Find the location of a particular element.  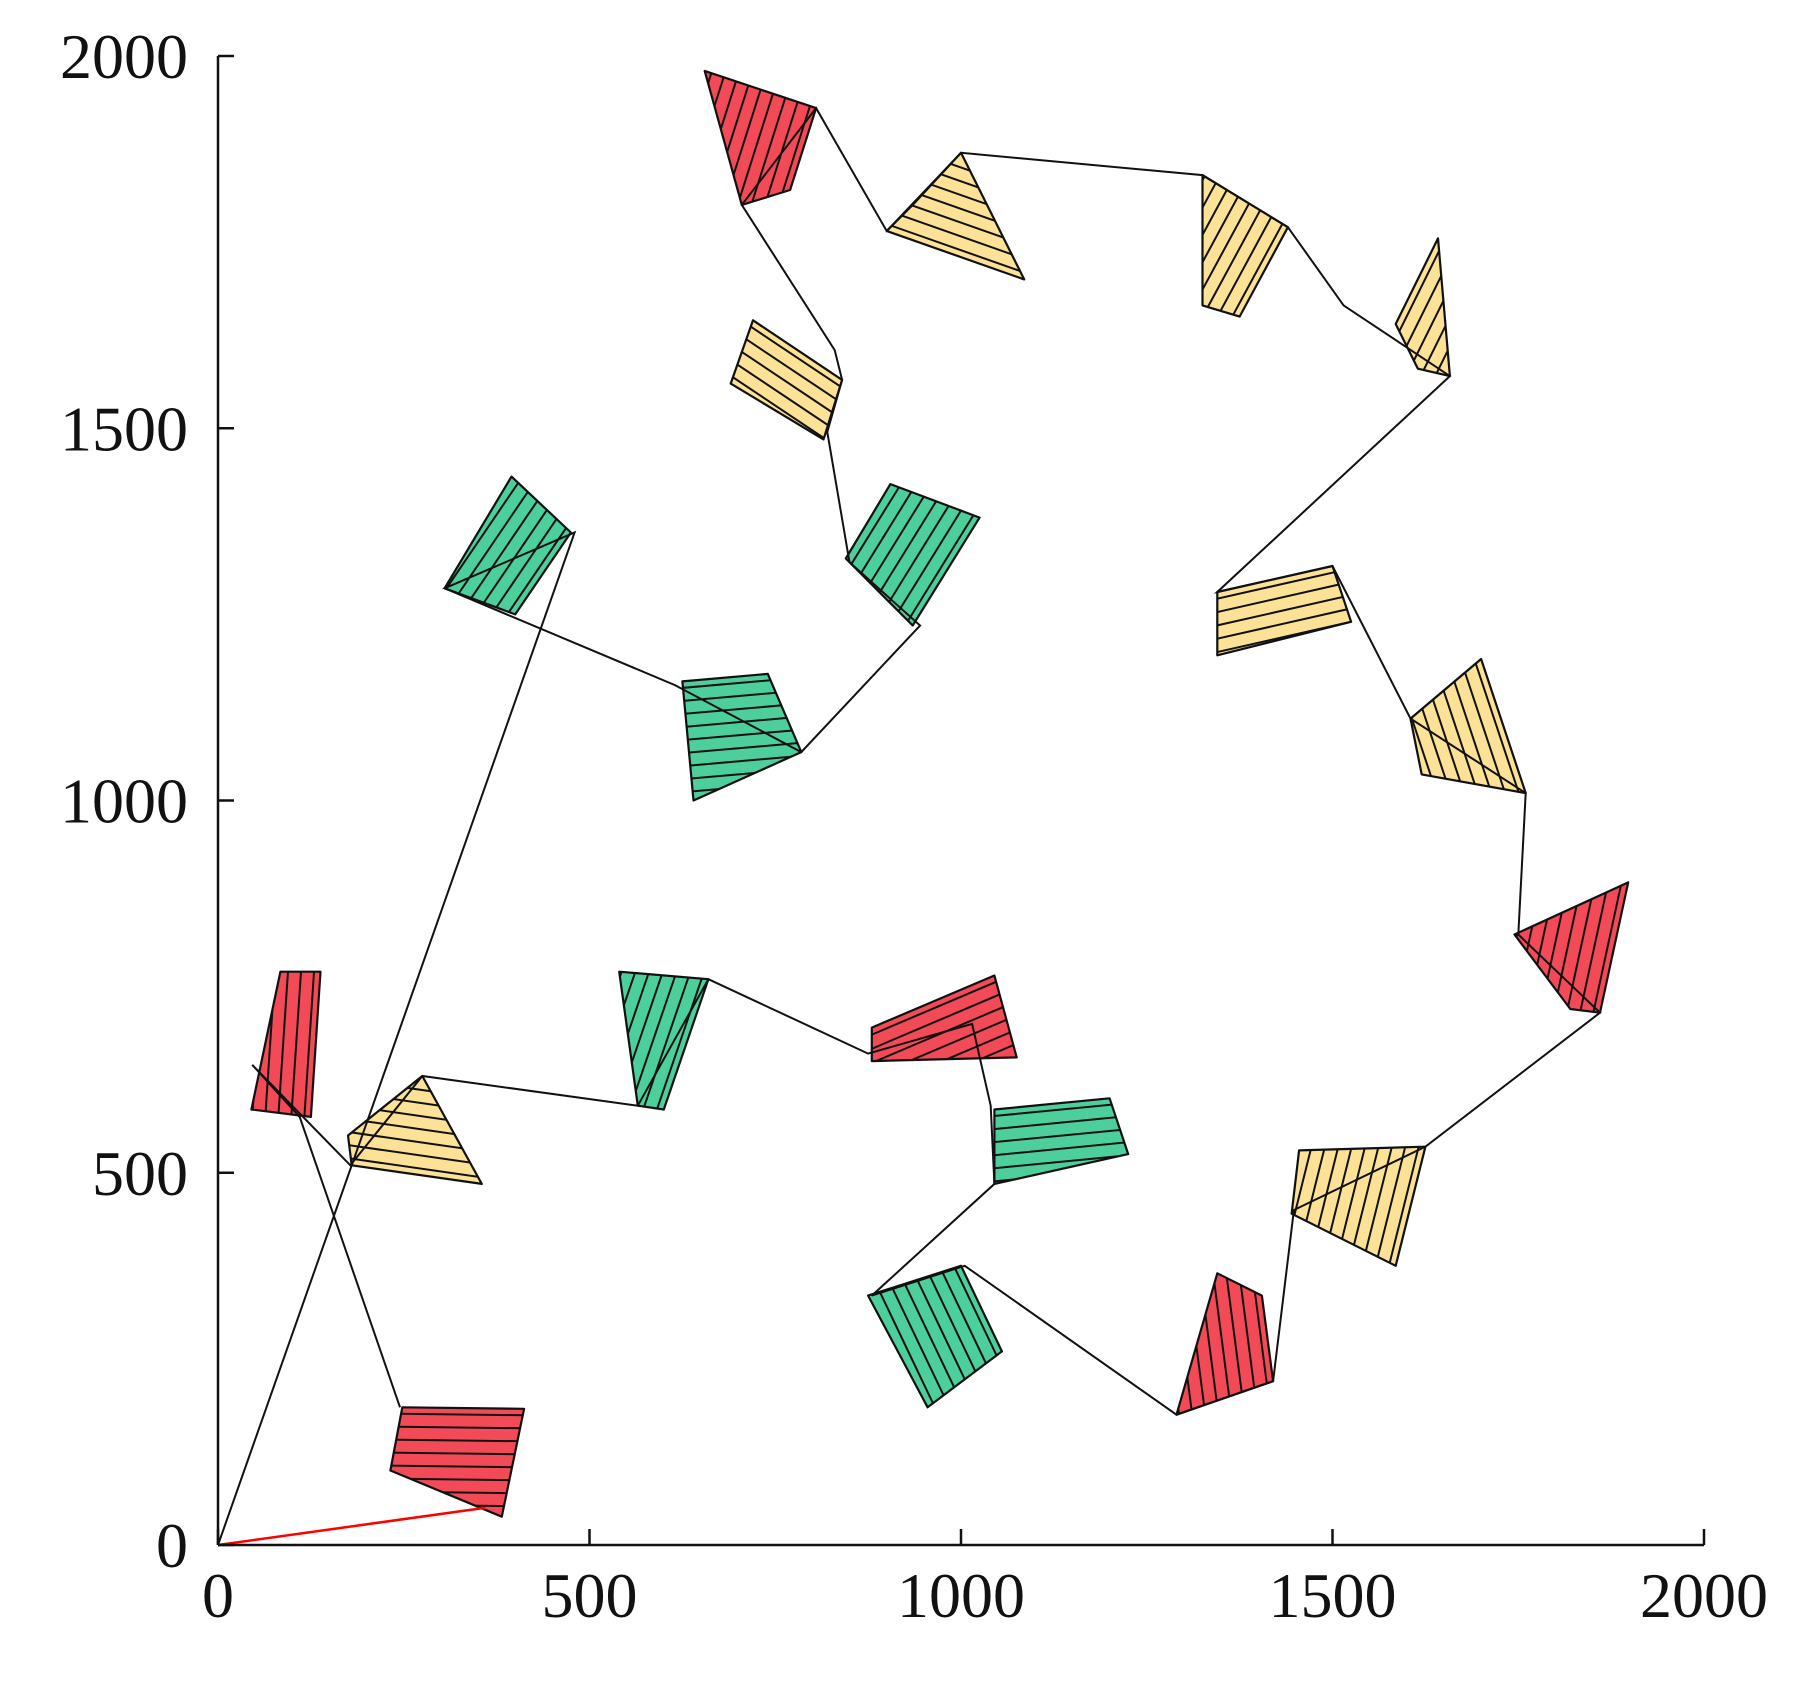

y-tick-label: 1000 is located at coordinates (124, 801).